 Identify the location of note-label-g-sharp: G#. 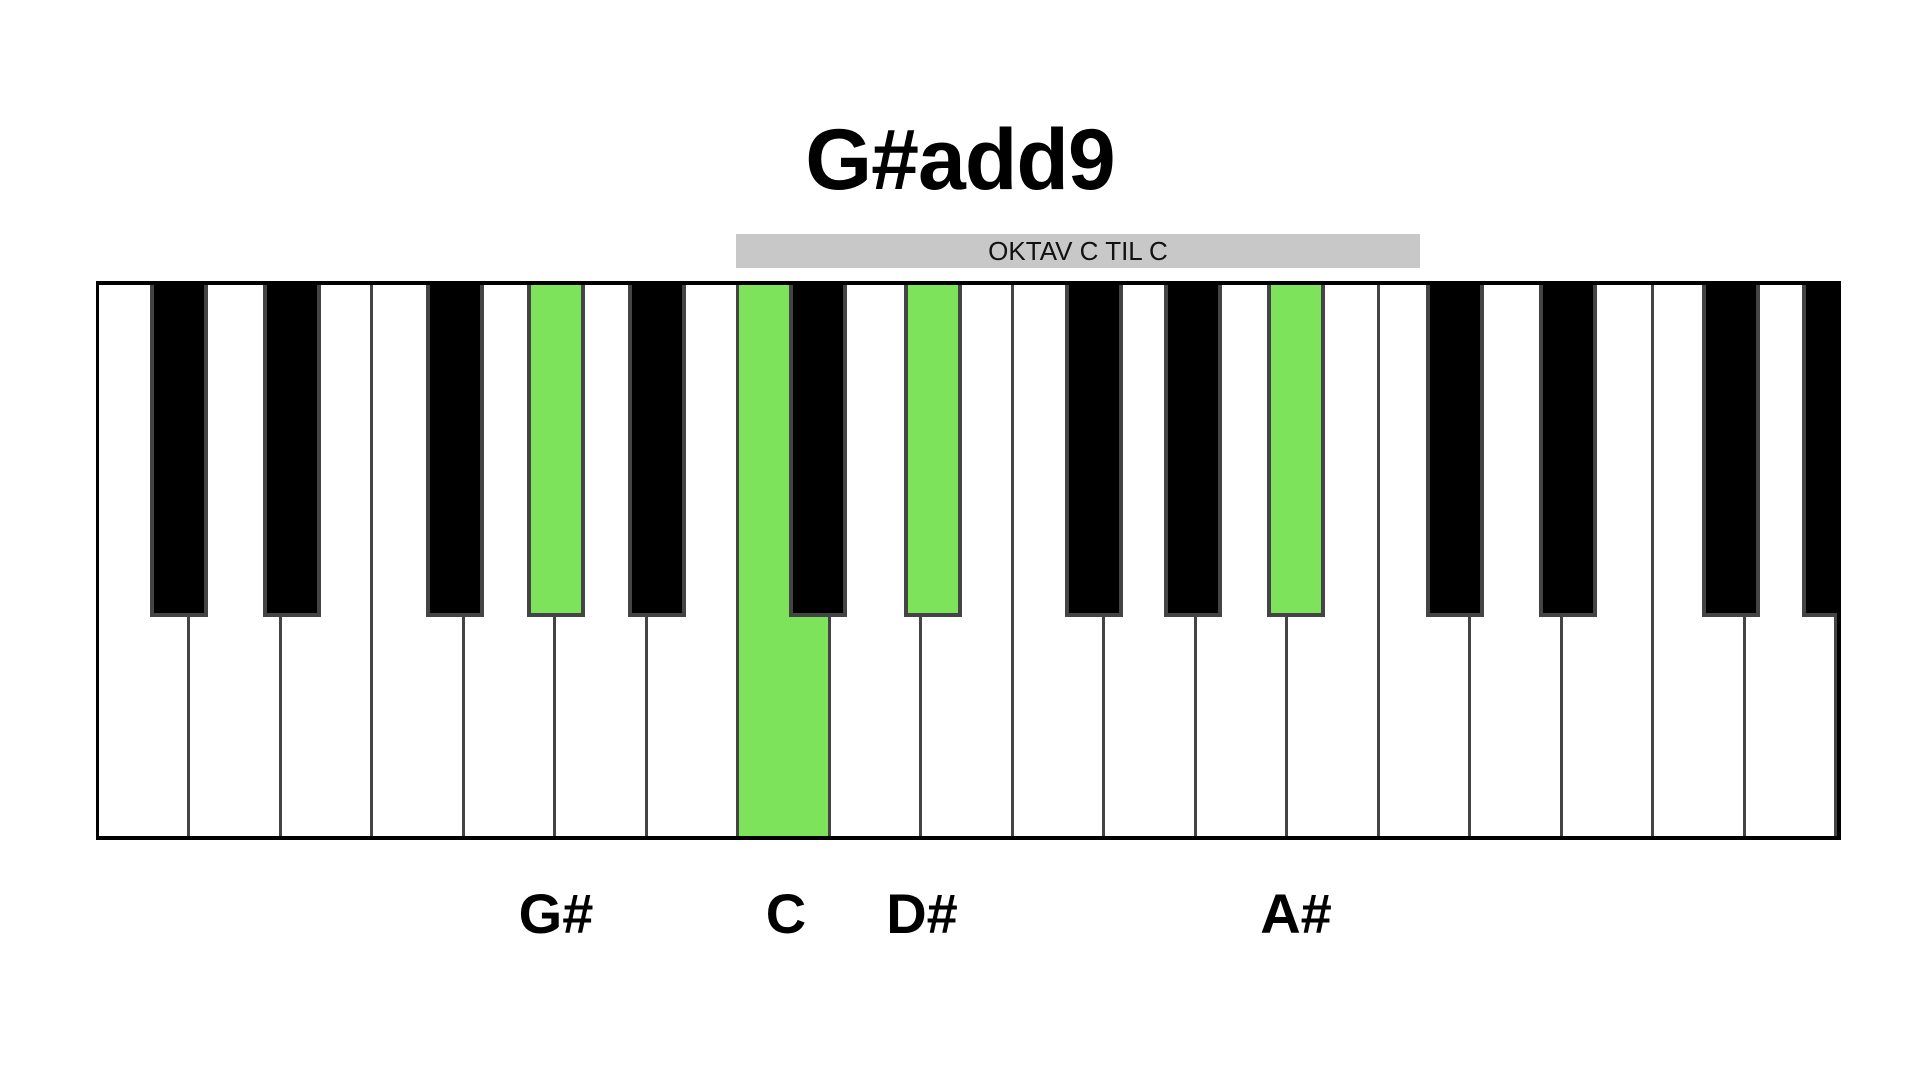
(556, 913).